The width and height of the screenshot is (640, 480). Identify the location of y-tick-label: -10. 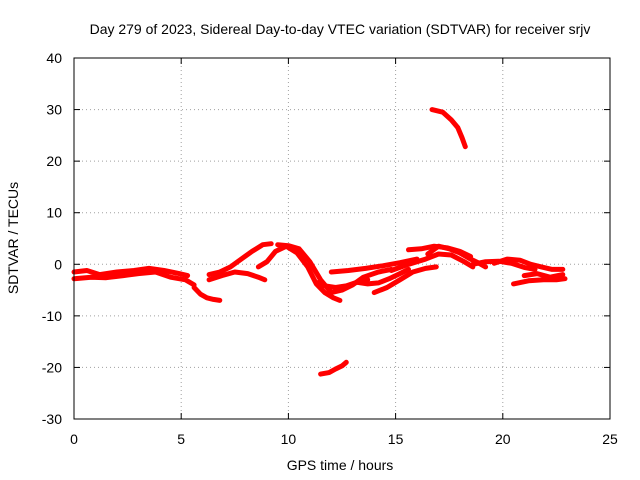
(52, 316).